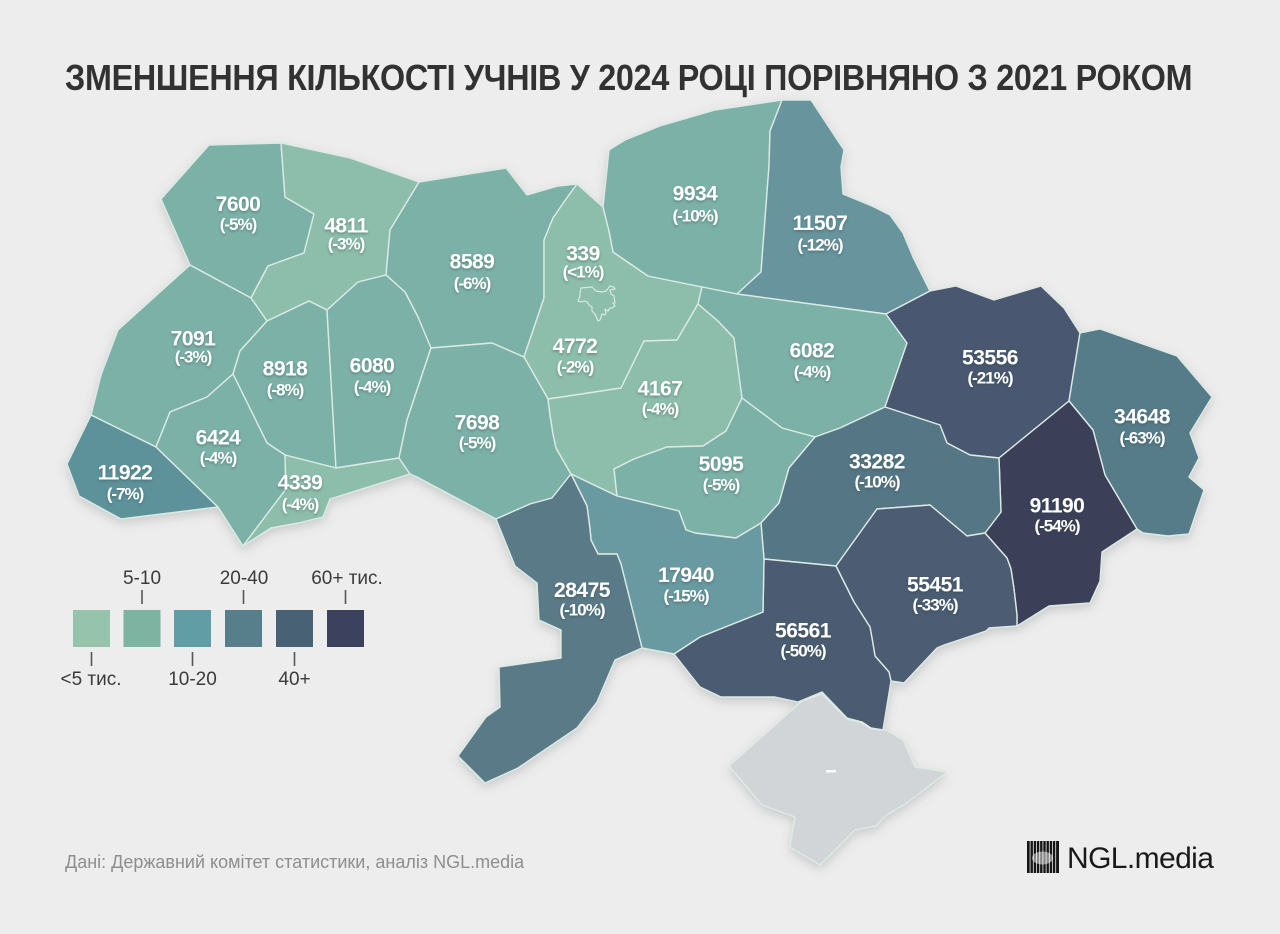 Image resolution: width=1280 pixels, height=934 pixels. Describe the element at coordinates (1056, 526) in the screenshot. I see `svg-text: (-54%)` at that location.